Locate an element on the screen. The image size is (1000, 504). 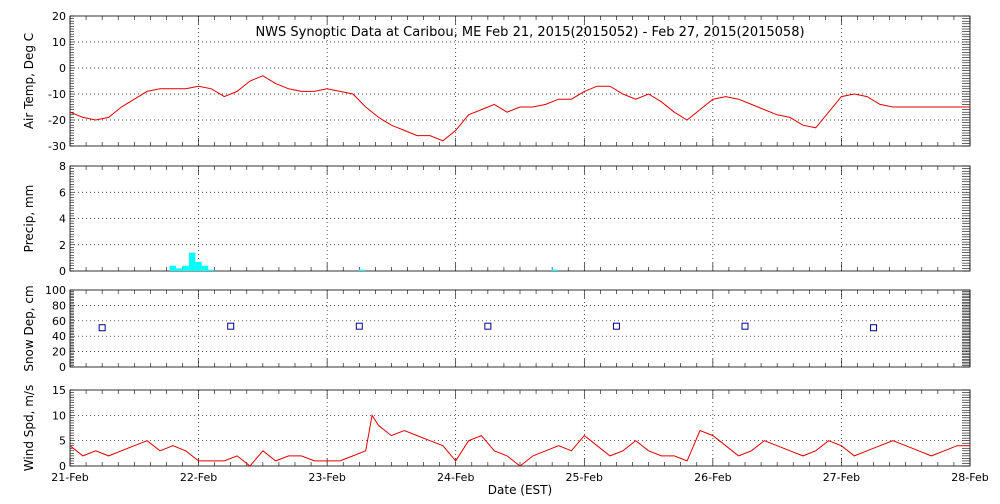
temp-series-line is located at coordinates (519, 108).